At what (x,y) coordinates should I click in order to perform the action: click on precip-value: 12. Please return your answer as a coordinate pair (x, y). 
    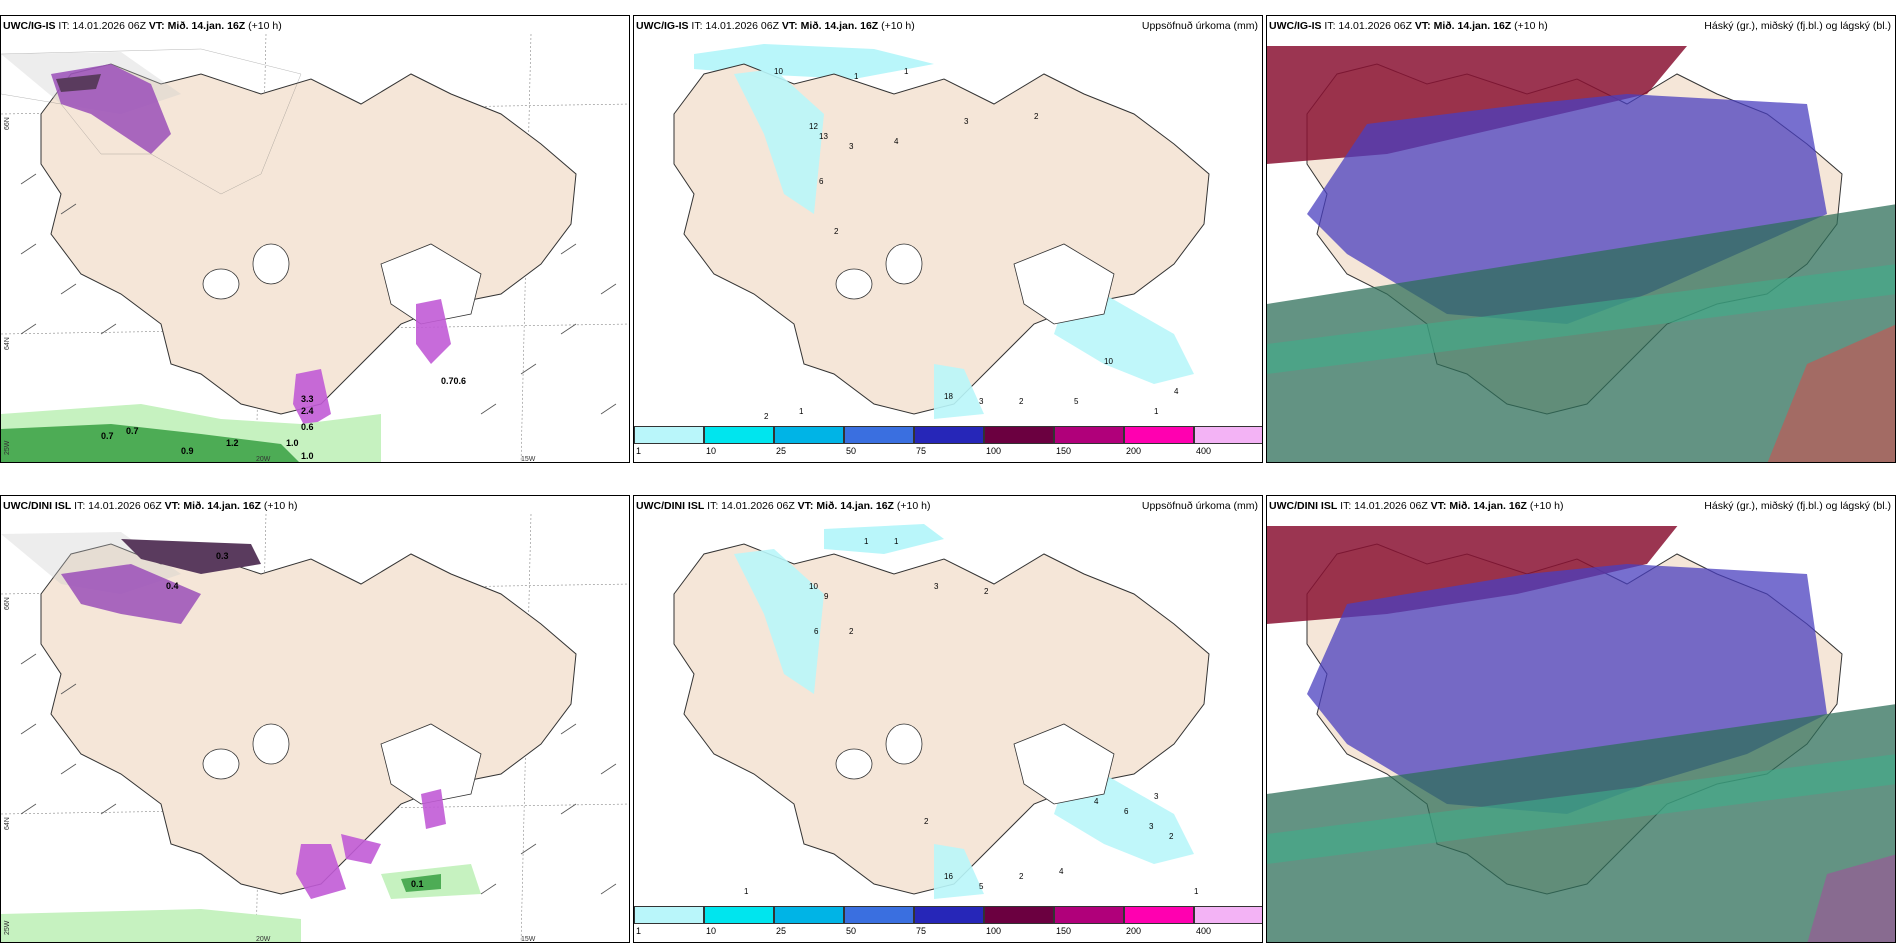
    Looking at the image, I should click on (813, 126).